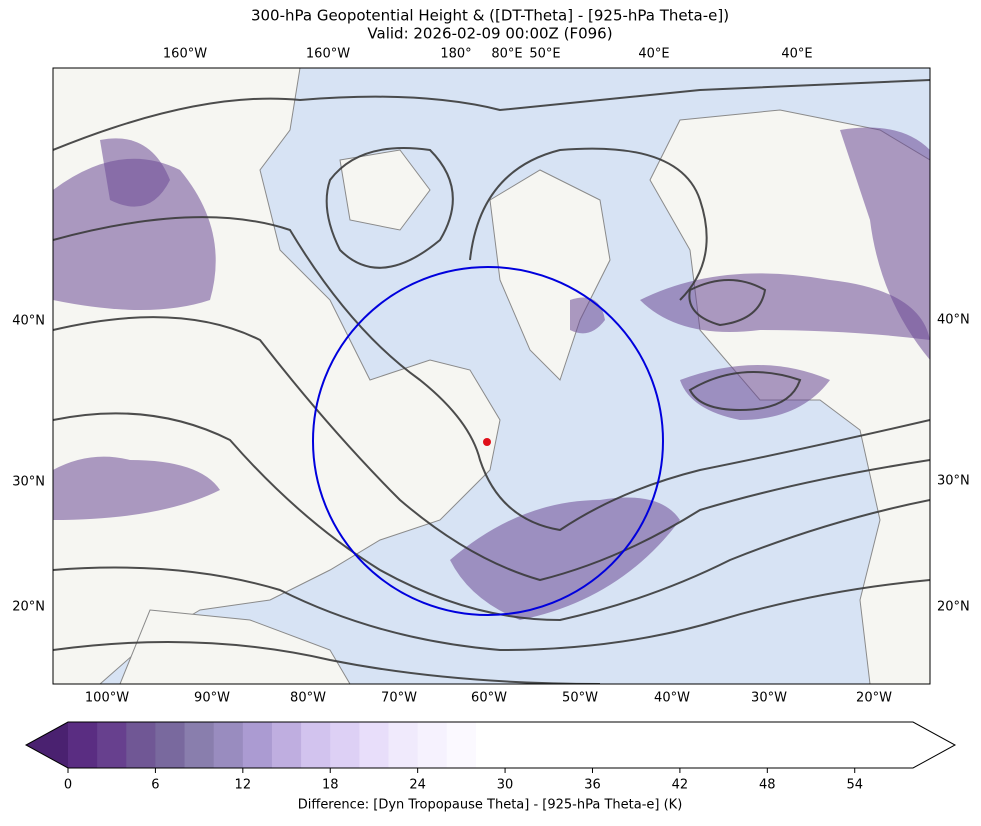 Image resolution: width=981 pixels, height=826 pixels. I want to click on lon-label: 70°W, so click(399, 698).